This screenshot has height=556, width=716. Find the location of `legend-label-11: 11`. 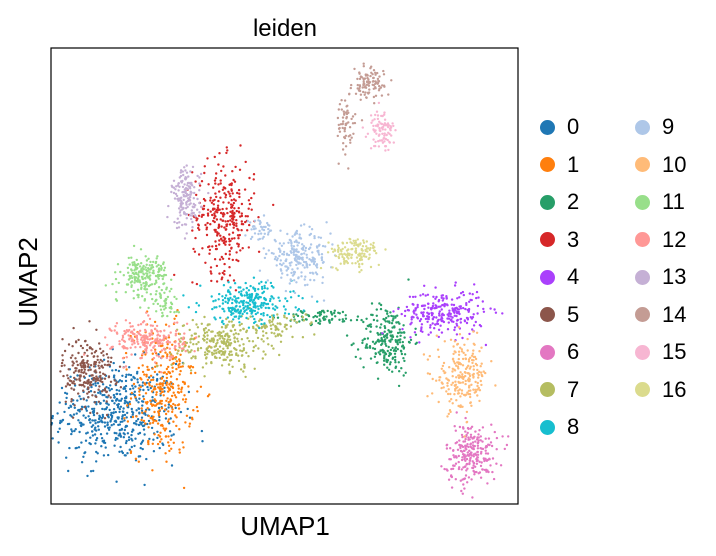

legend-label-11: 11 is located at coordinates (673, 201).